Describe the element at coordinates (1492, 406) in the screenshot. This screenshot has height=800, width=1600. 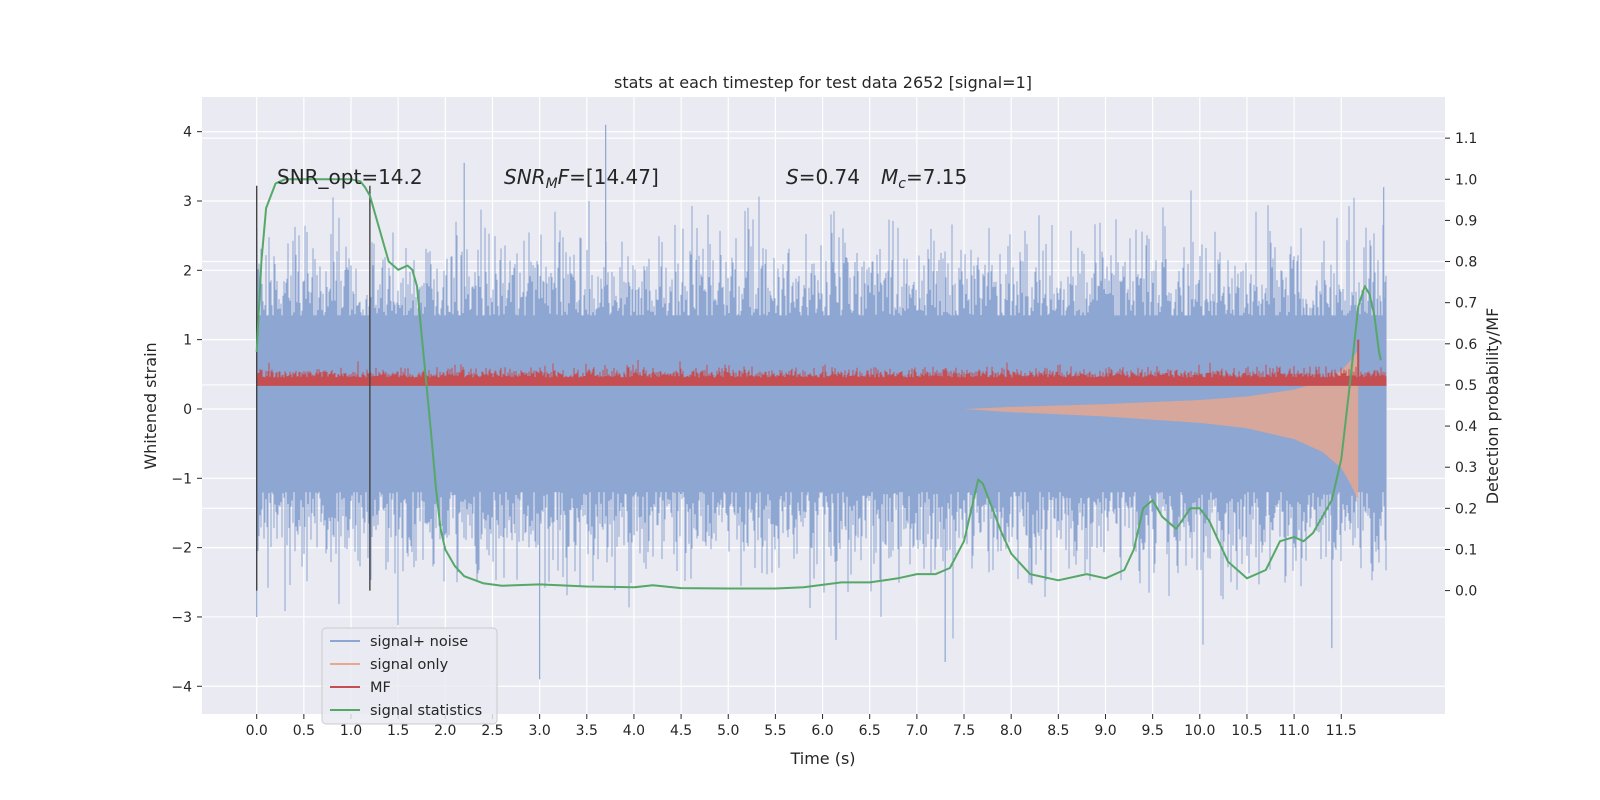
I see `y2-axis-label: Detection probability/MF` at that location.